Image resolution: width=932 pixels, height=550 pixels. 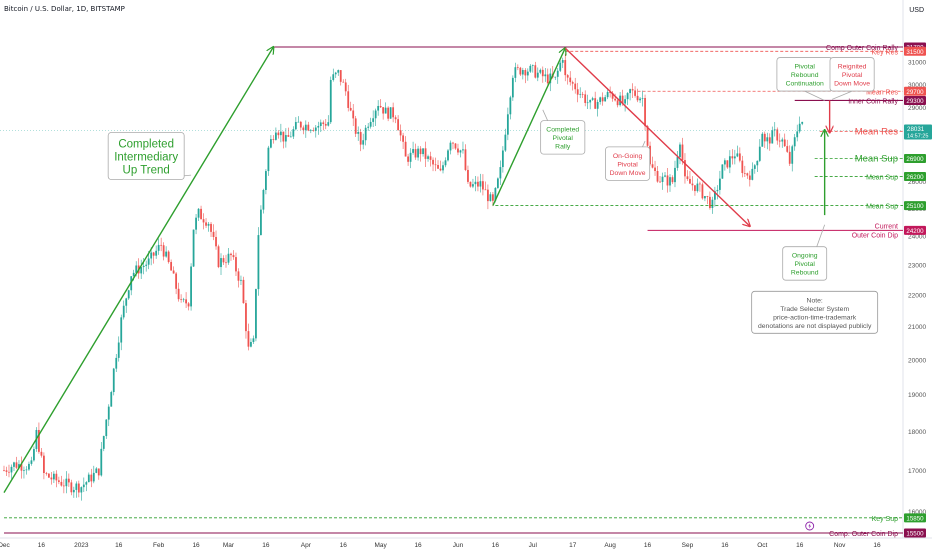 What do you see at coordinates (815, 300) in the screenshot?
I see `callout-text: Note:` at bounding box center [815, 300].